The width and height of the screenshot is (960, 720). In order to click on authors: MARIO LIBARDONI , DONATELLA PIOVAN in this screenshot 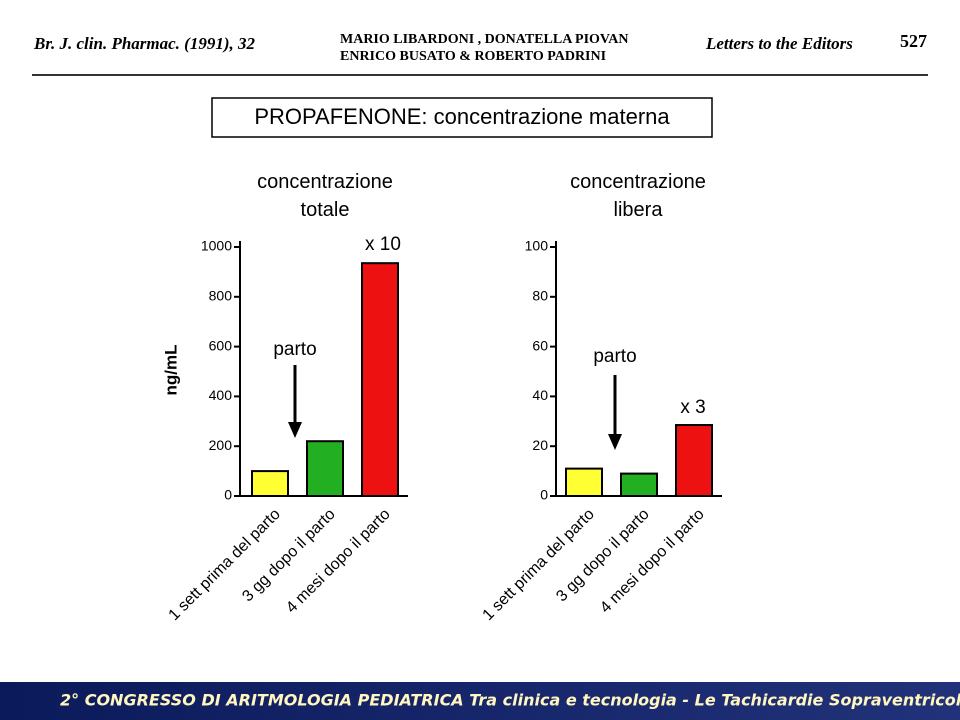, I will do `click(484, 39)`.